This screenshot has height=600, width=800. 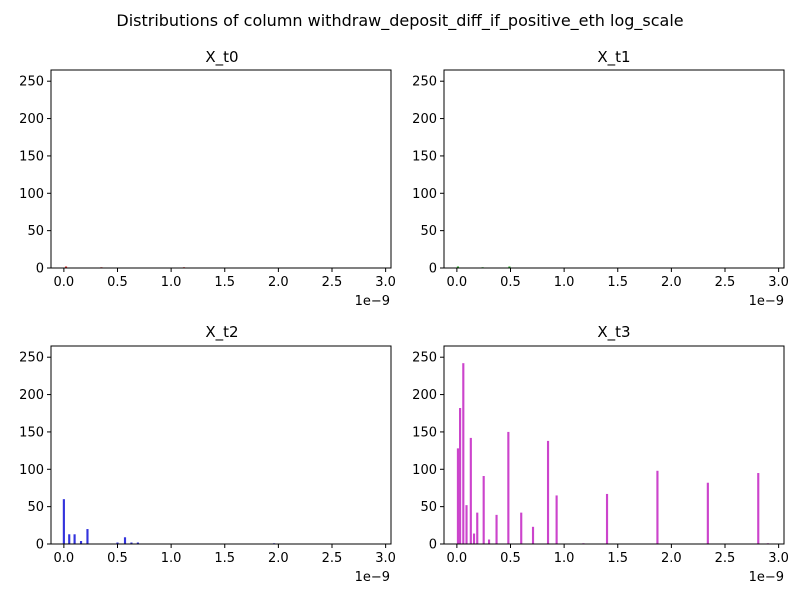 What do you see at coordinates (221, 332) in the screenshot?
I see `subplot-title: X_t2` at bounding box center [221, 332].